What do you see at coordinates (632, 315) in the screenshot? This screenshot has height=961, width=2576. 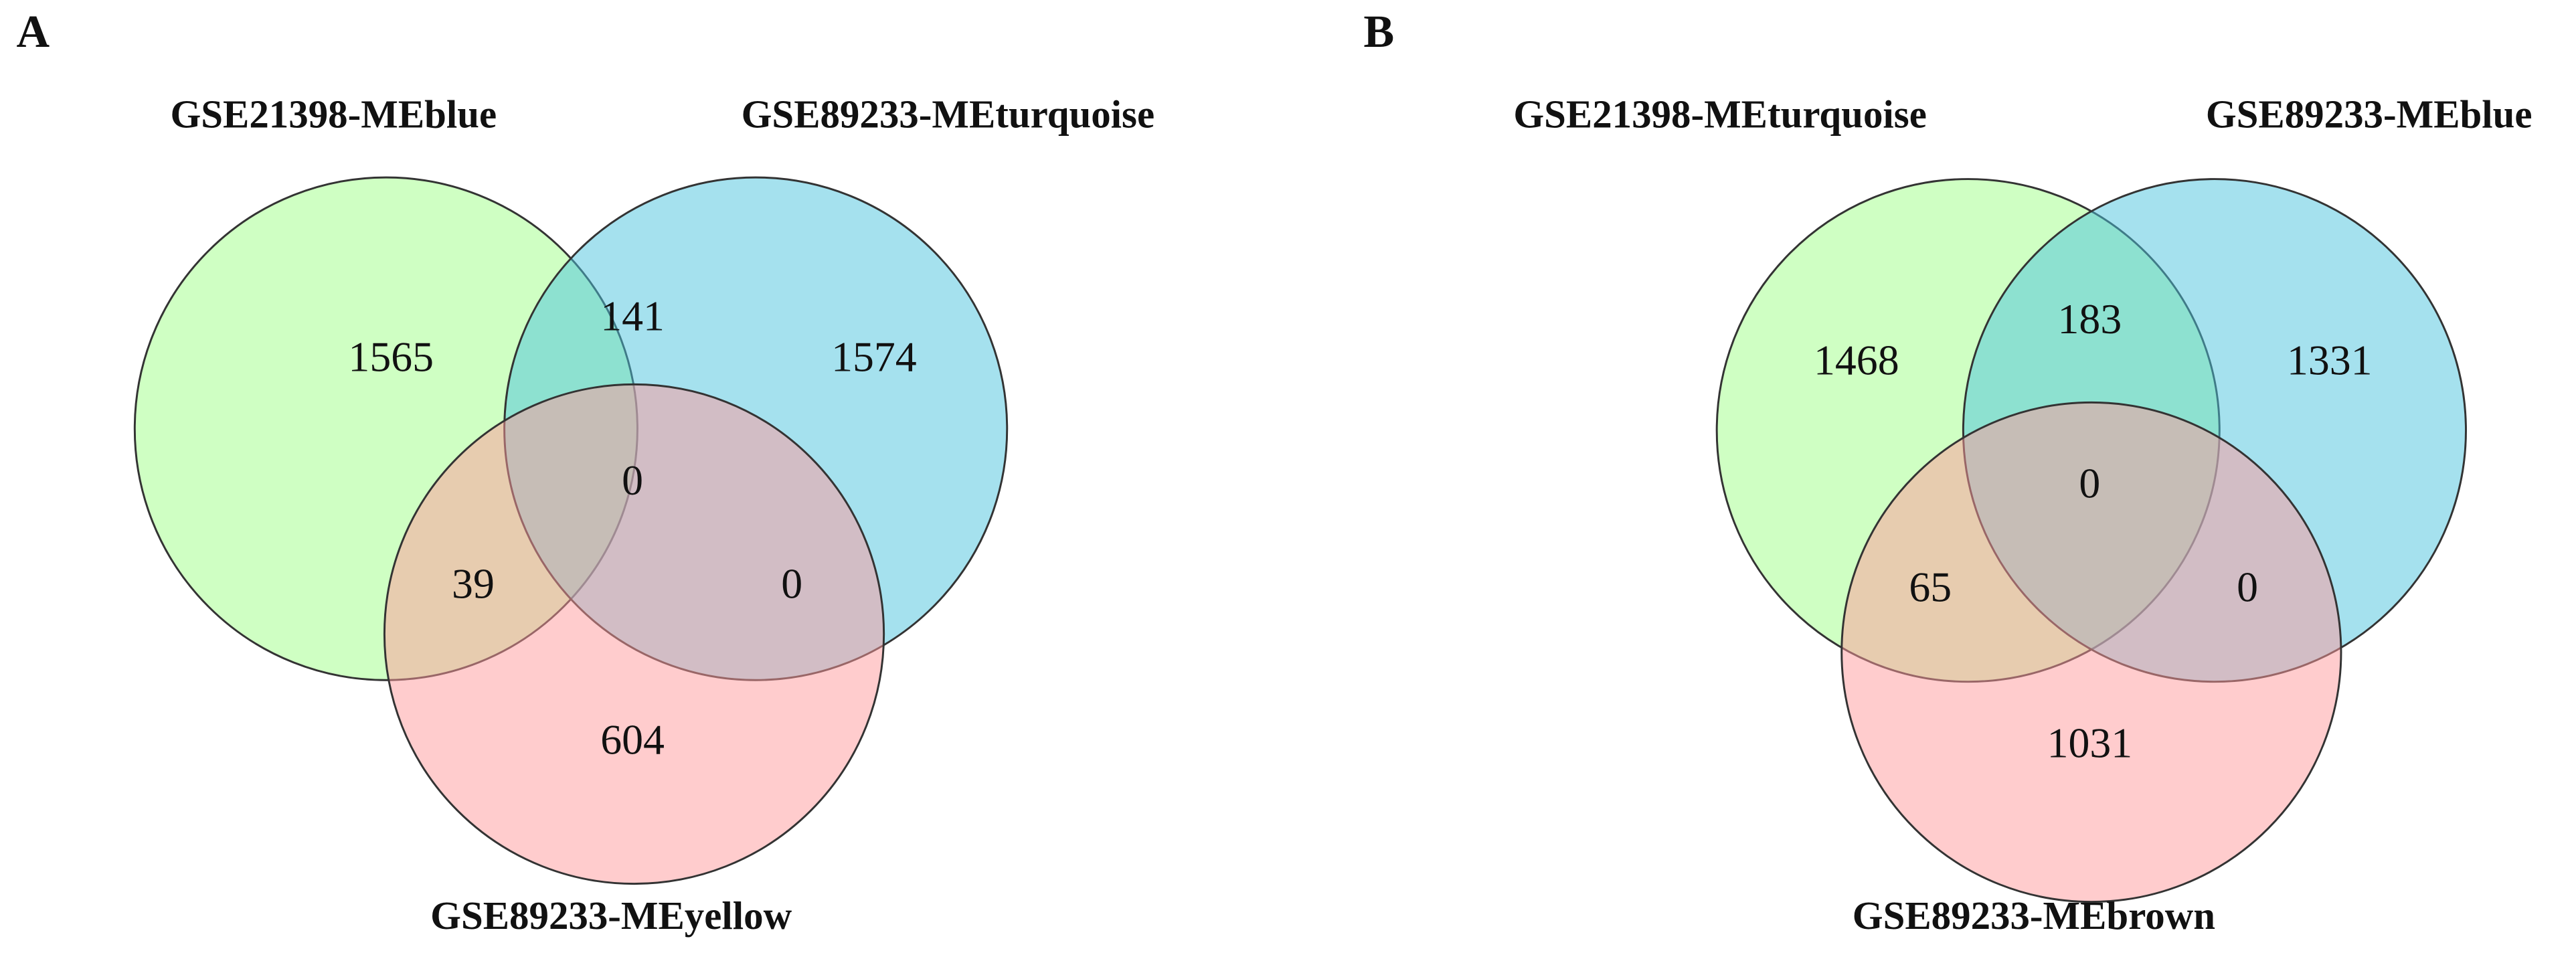 I see `region-count: 141` at bounding box center [632, 315].